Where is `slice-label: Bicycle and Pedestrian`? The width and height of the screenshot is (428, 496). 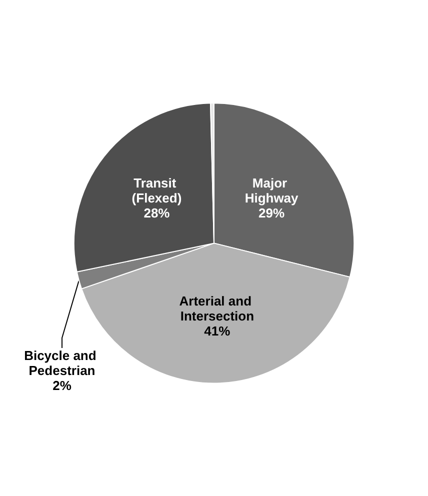
slice-label: Bicycle and Pedestrian is located at coordinates (62, 363).